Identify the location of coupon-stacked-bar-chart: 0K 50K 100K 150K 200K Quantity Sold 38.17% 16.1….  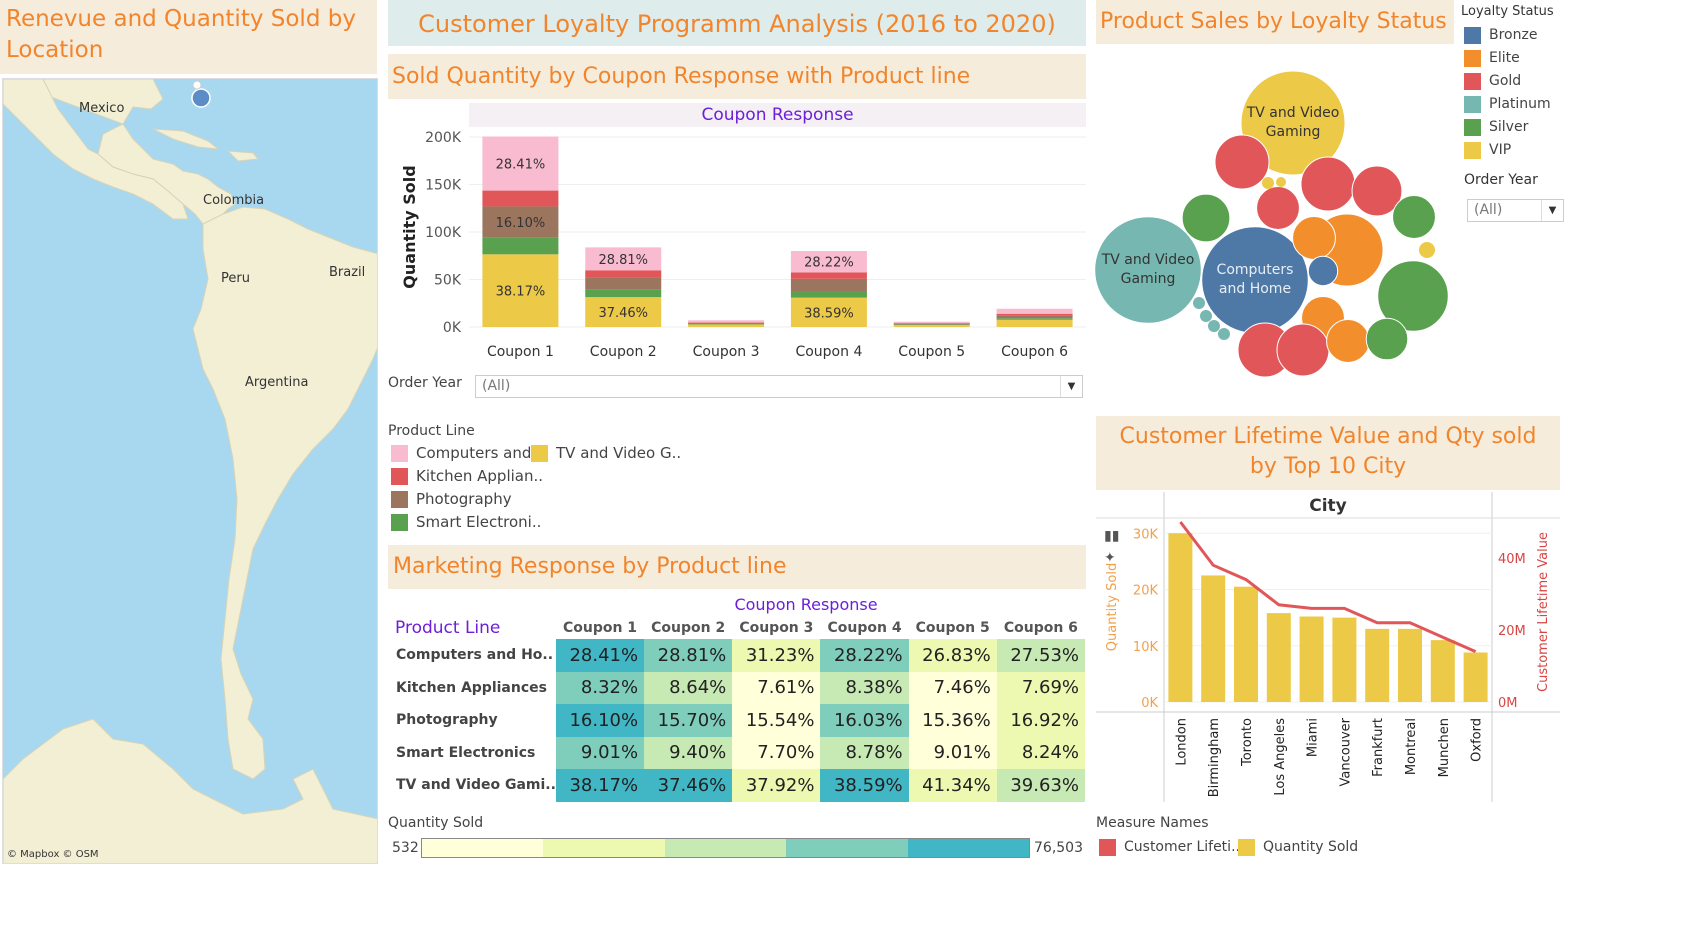
(737, 247).